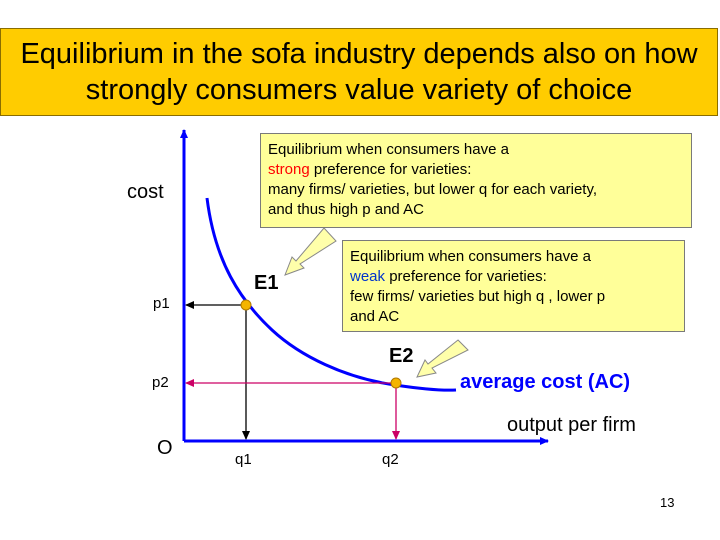 The height and width of the screenshot is (540, 720). Describe the element at coordinates (243, 459) in the screenshot. I see `q1-tick-label: q1` at that location.